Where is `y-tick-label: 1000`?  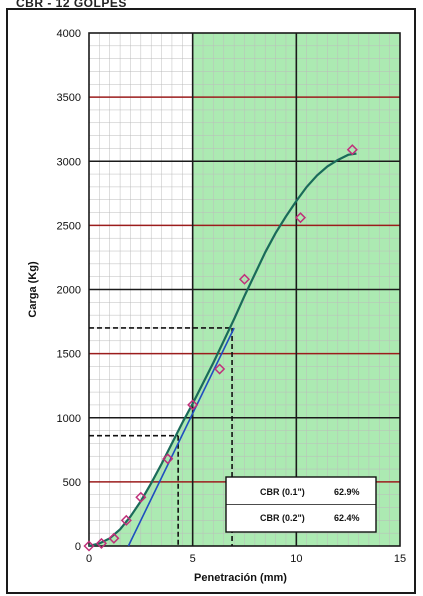 y-tick-label: 1000 is located at coordinates (69, 419).